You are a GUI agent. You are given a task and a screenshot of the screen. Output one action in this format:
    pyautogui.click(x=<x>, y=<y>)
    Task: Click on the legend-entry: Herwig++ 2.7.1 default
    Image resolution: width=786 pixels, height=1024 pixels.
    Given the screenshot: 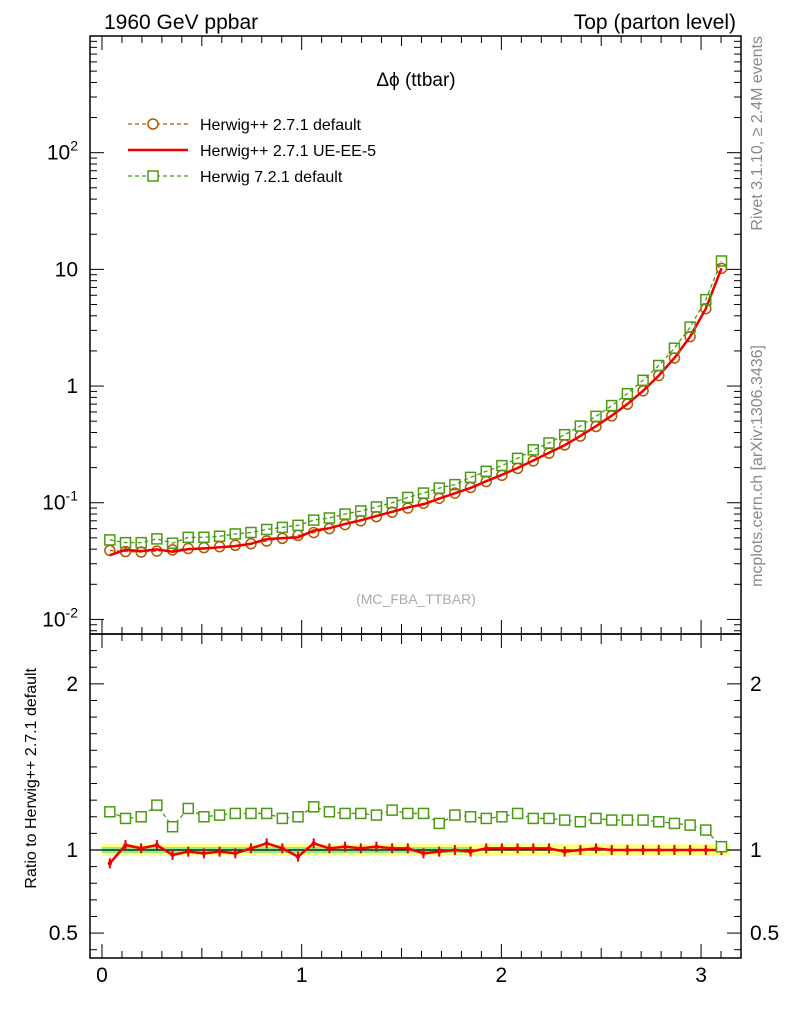 What is the action you would take?
    pyautogui.click(x=245, y=125)
    